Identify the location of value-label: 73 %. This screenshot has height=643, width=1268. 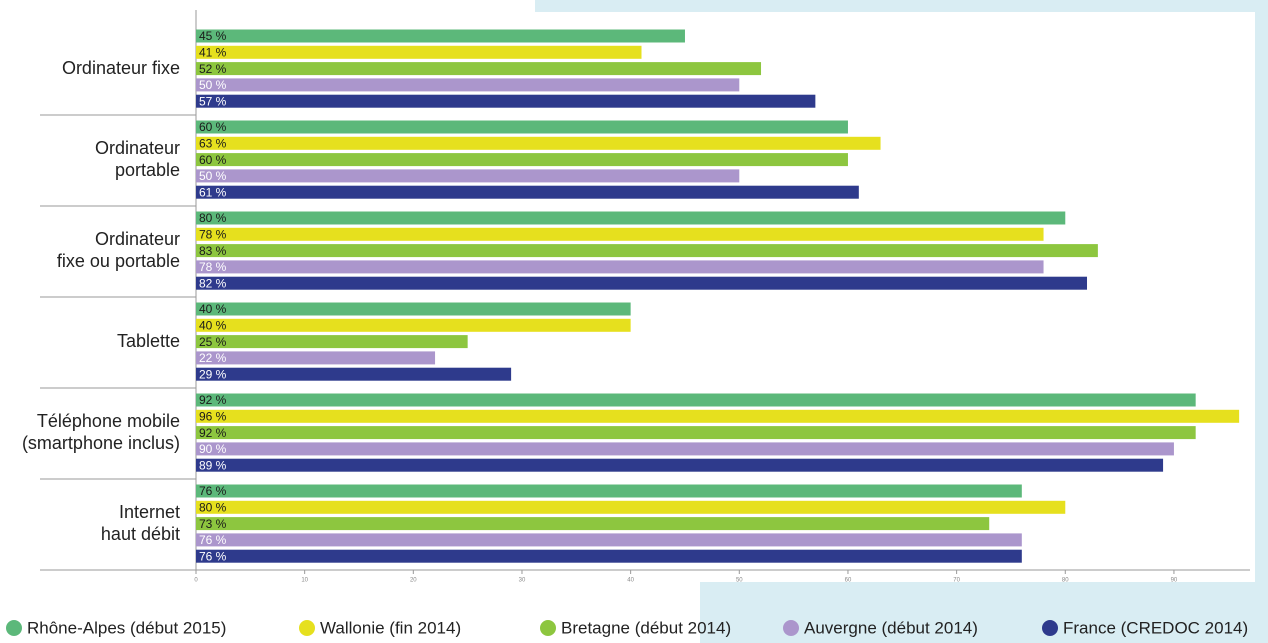
(213, 524).